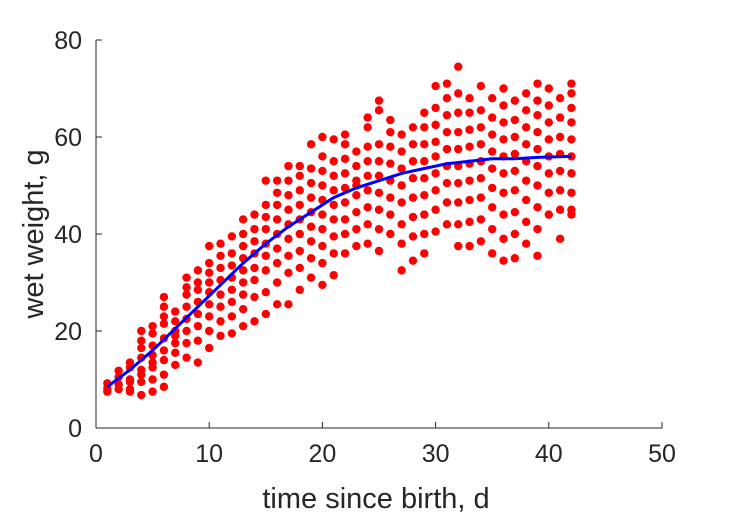  Describe the element at coordinates (34, 234) in the screenshot. I see `y-axis-label: wet weight, g` at that location.